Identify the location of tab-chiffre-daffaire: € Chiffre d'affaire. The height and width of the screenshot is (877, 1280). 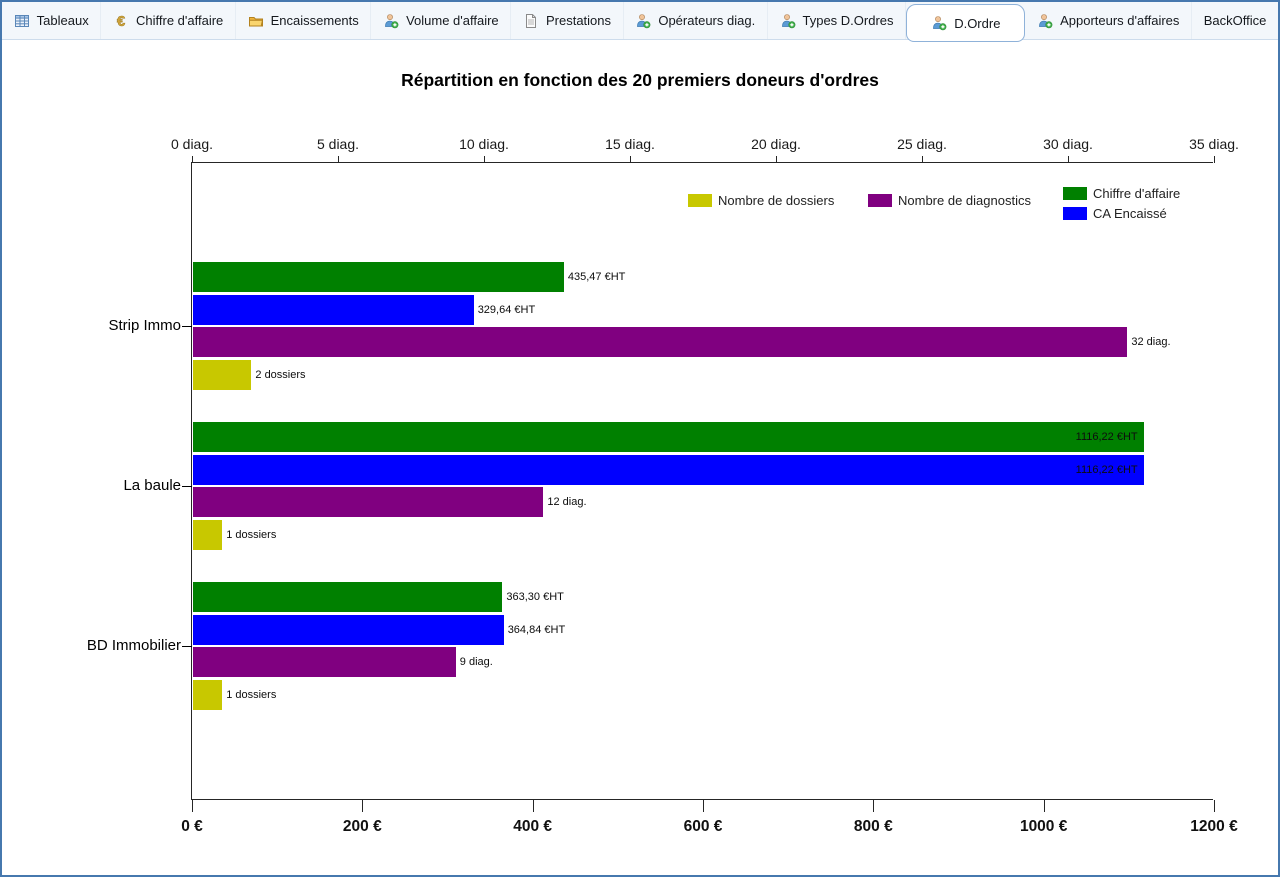
(168, 20).